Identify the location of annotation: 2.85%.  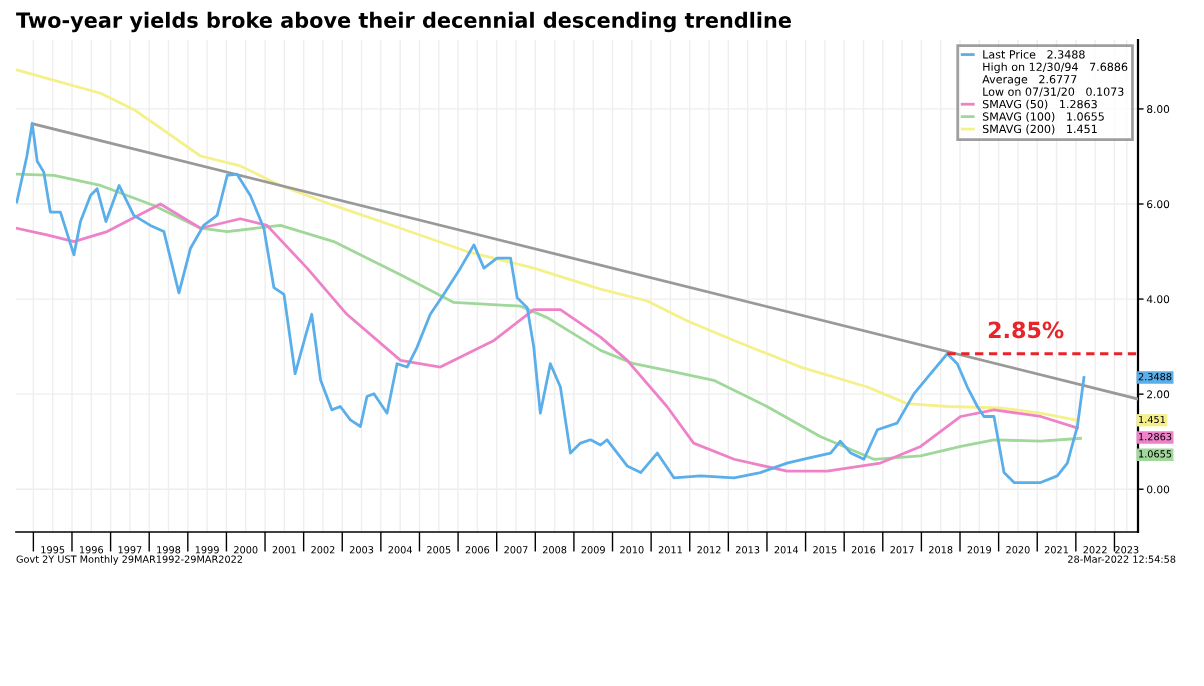
(1026, 330).